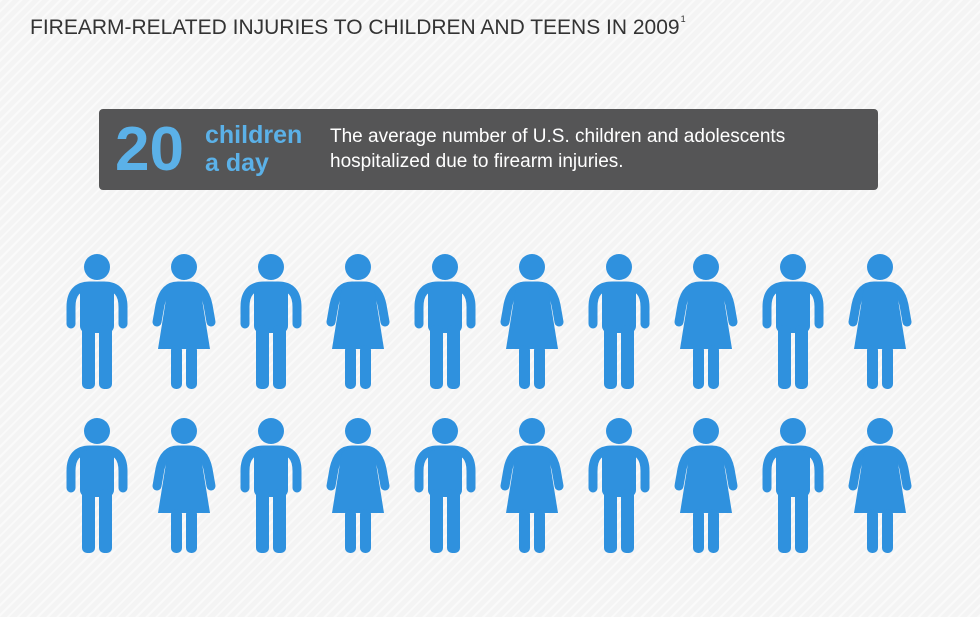 The image size is (980, 617). I want to click on stat-unit-line1: children, so click(254, 135).